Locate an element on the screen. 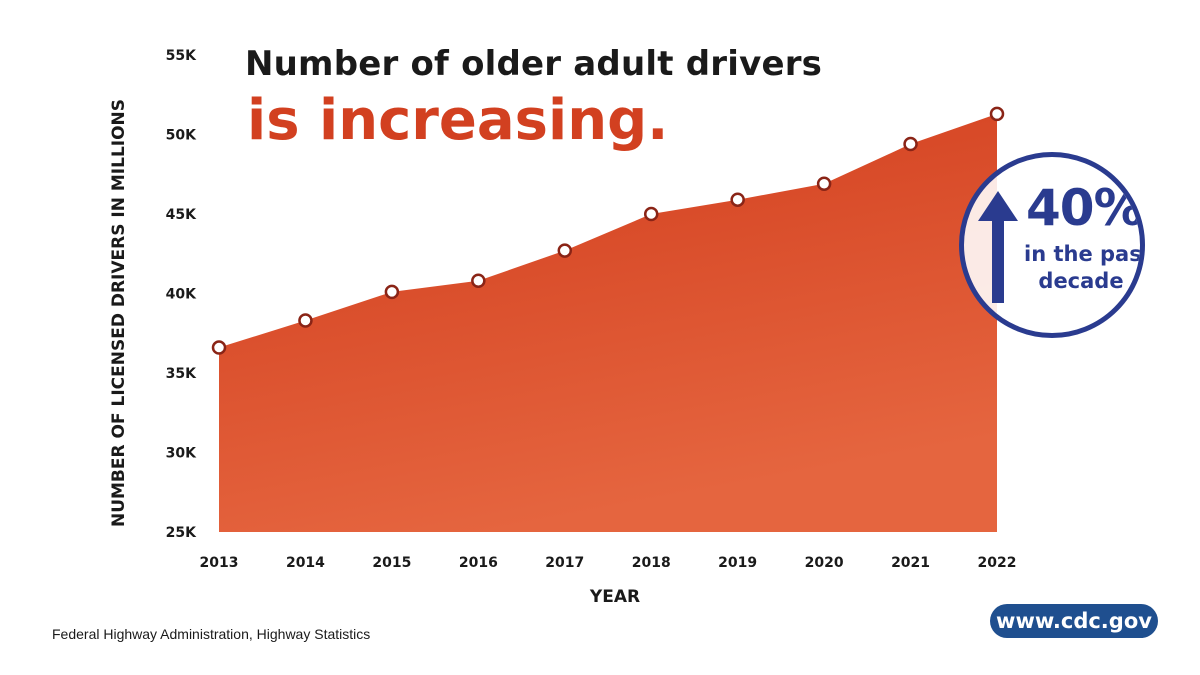  x-tick-label: 2014 is located at coordinates (305, 563).